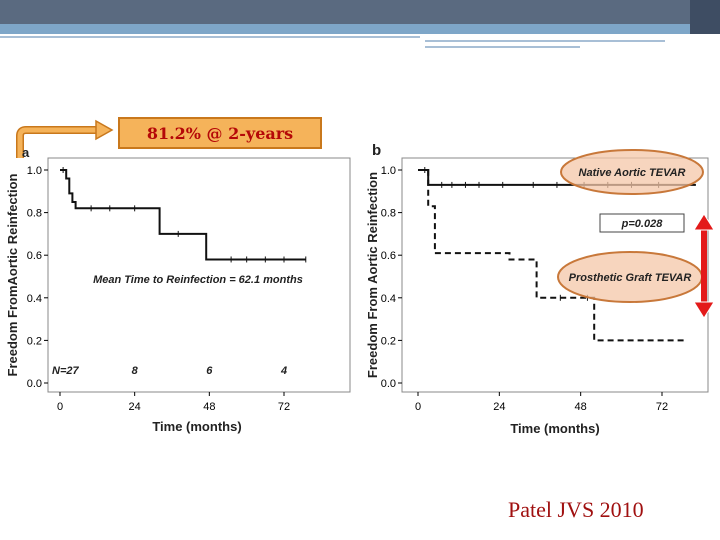  I want to click on legend-native-aortic-tevar: Native Aortic TEVAR, so click(632, 173).